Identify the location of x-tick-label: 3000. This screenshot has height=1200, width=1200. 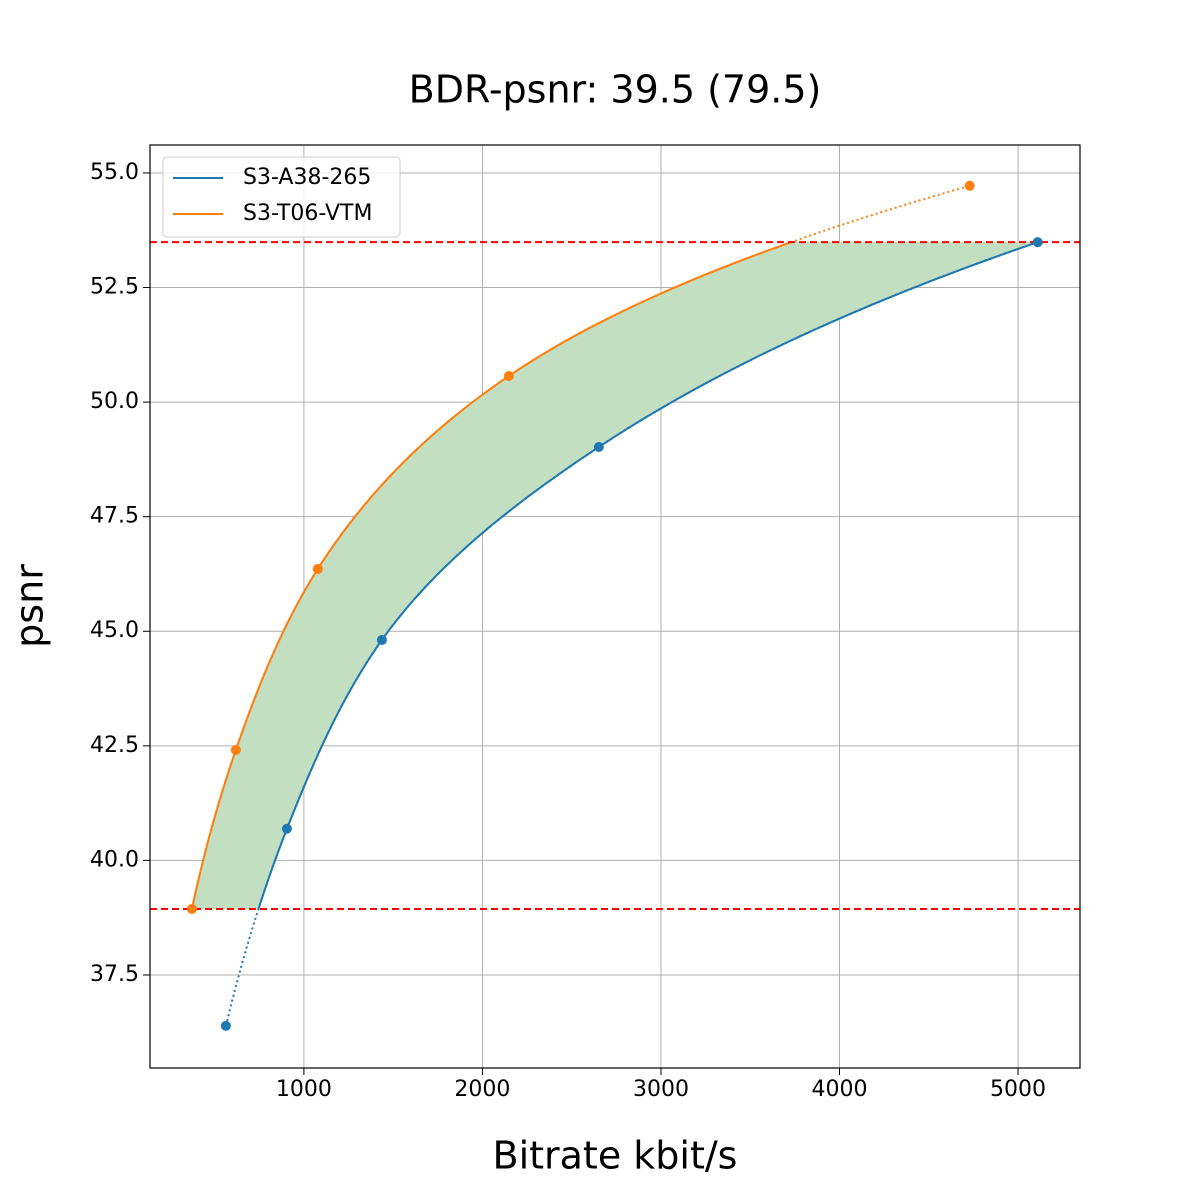
(661, 1089).